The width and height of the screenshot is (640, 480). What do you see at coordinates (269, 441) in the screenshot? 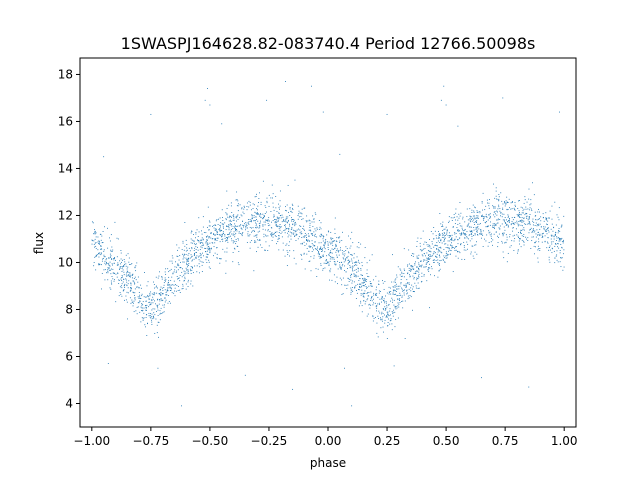
I see `x-tick-label: −0.25` at bounding box center [269, 441].